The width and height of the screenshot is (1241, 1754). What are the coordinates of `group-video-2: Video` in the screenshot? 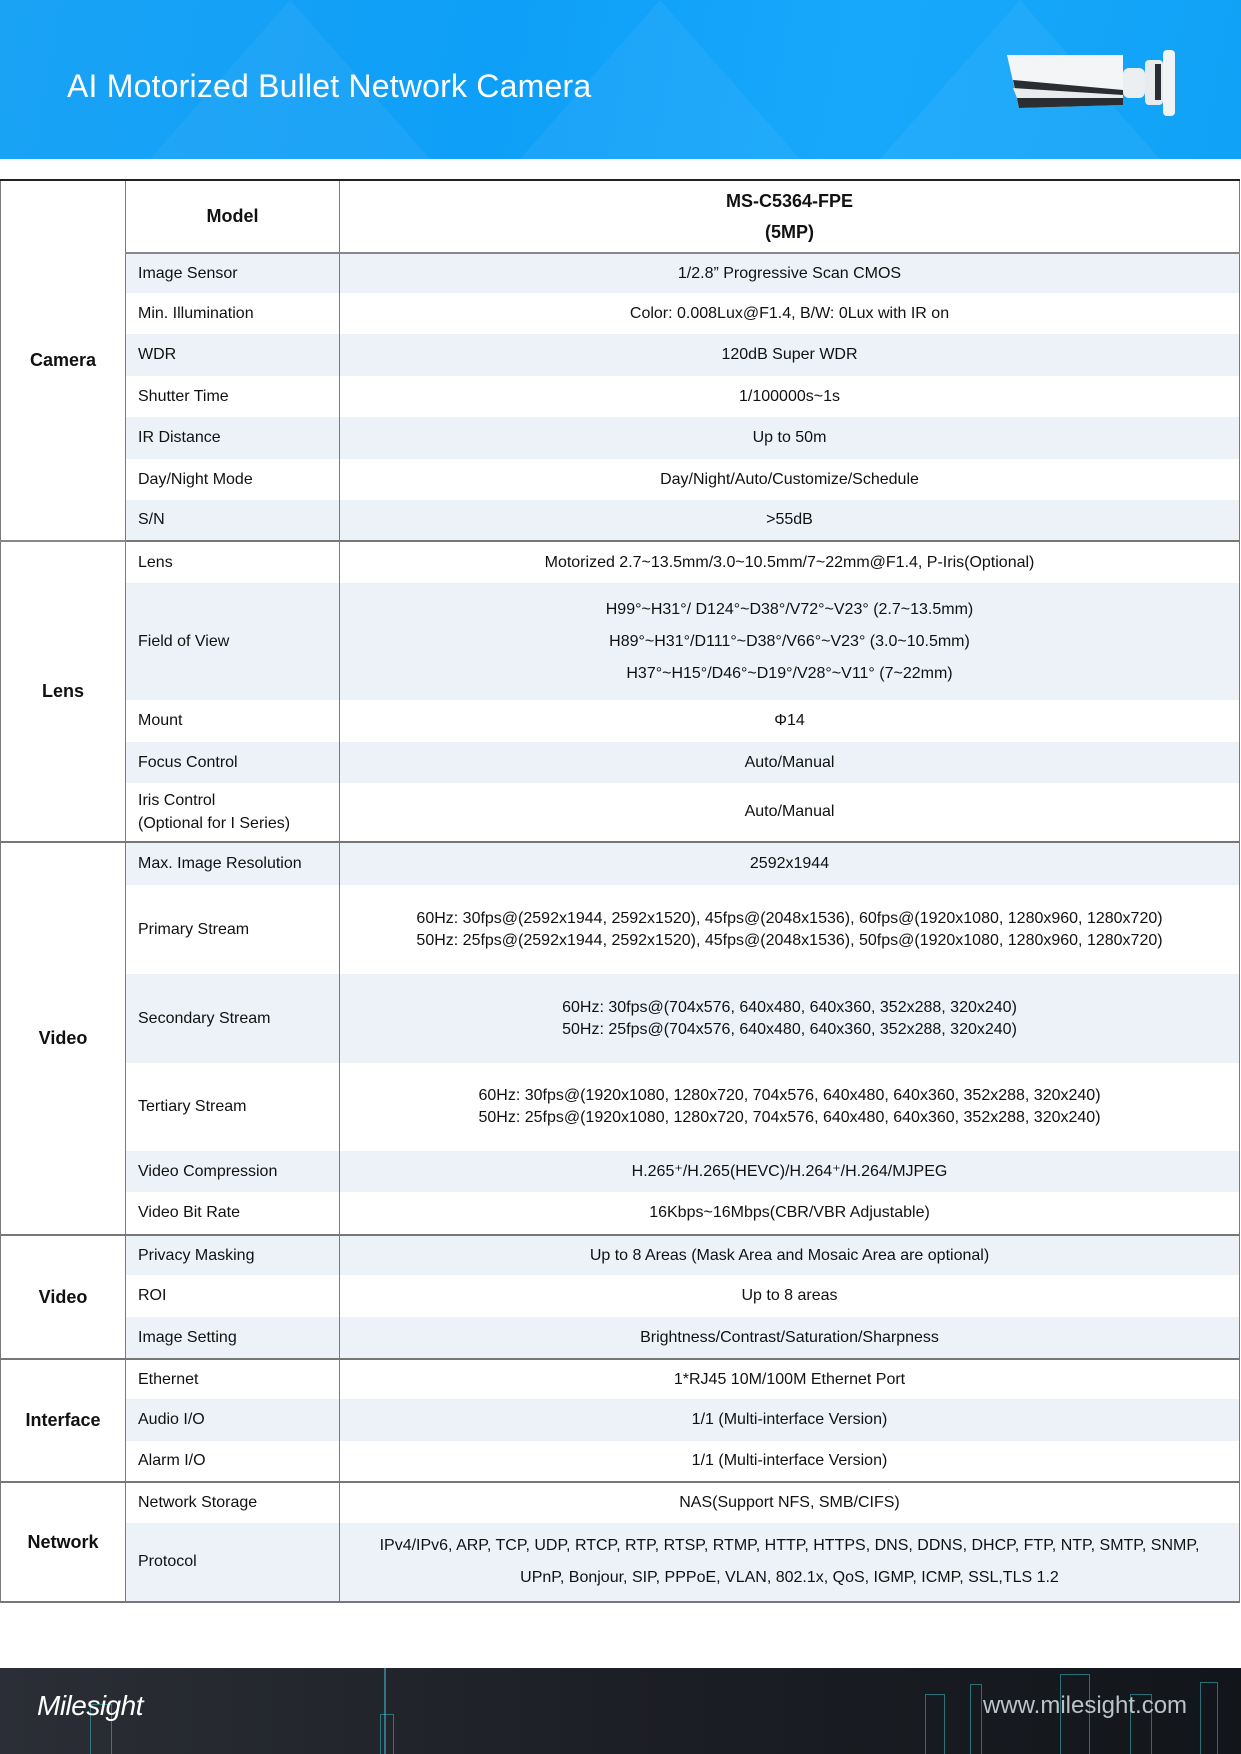 It's located at (63, 1297).